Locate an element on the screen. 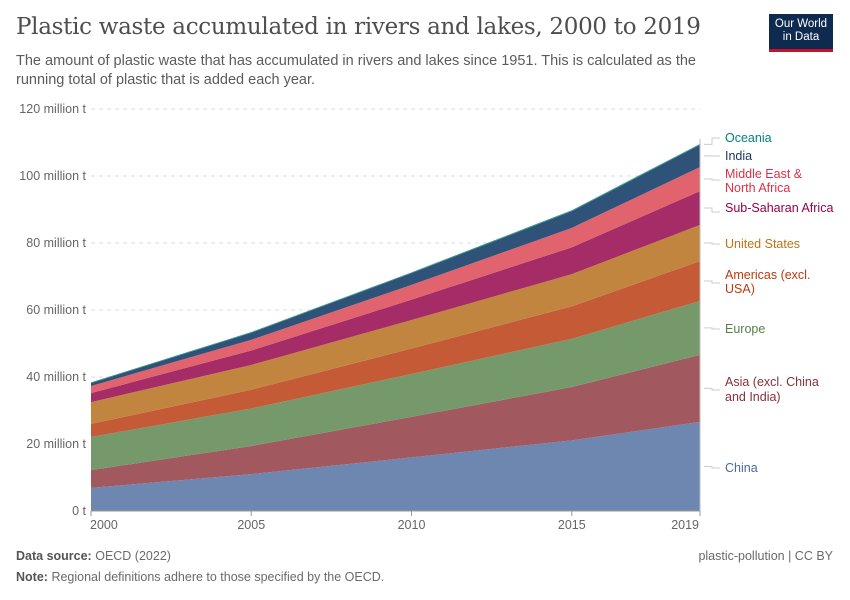 This screenshot has width=850, height=600. series-label: Americas (excl. USA) is located at coordinates (767, 282).